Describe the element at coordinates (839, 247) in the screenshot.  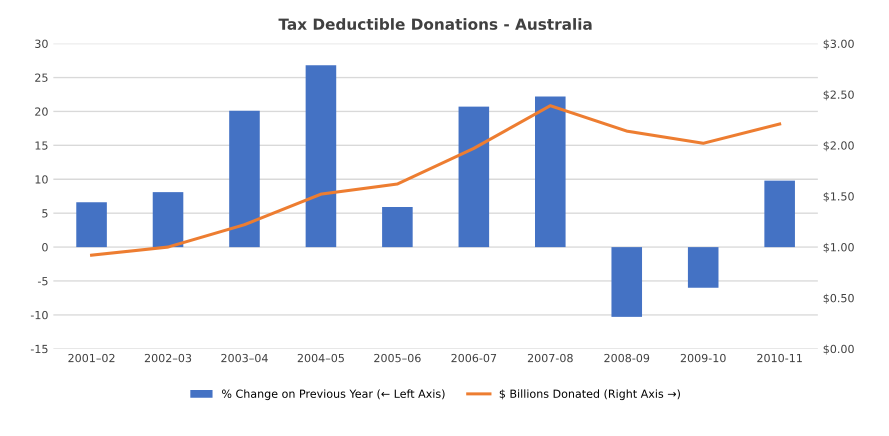
I see `y2-tick-label: $1.00` at that location.